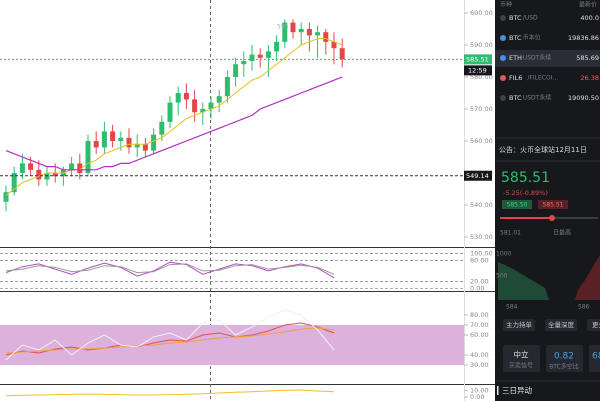 This screenshot has width=600, height=401. Describe the element at coordinates (583, 98) in the screenshot. I see `price: 19090.50` at that location.